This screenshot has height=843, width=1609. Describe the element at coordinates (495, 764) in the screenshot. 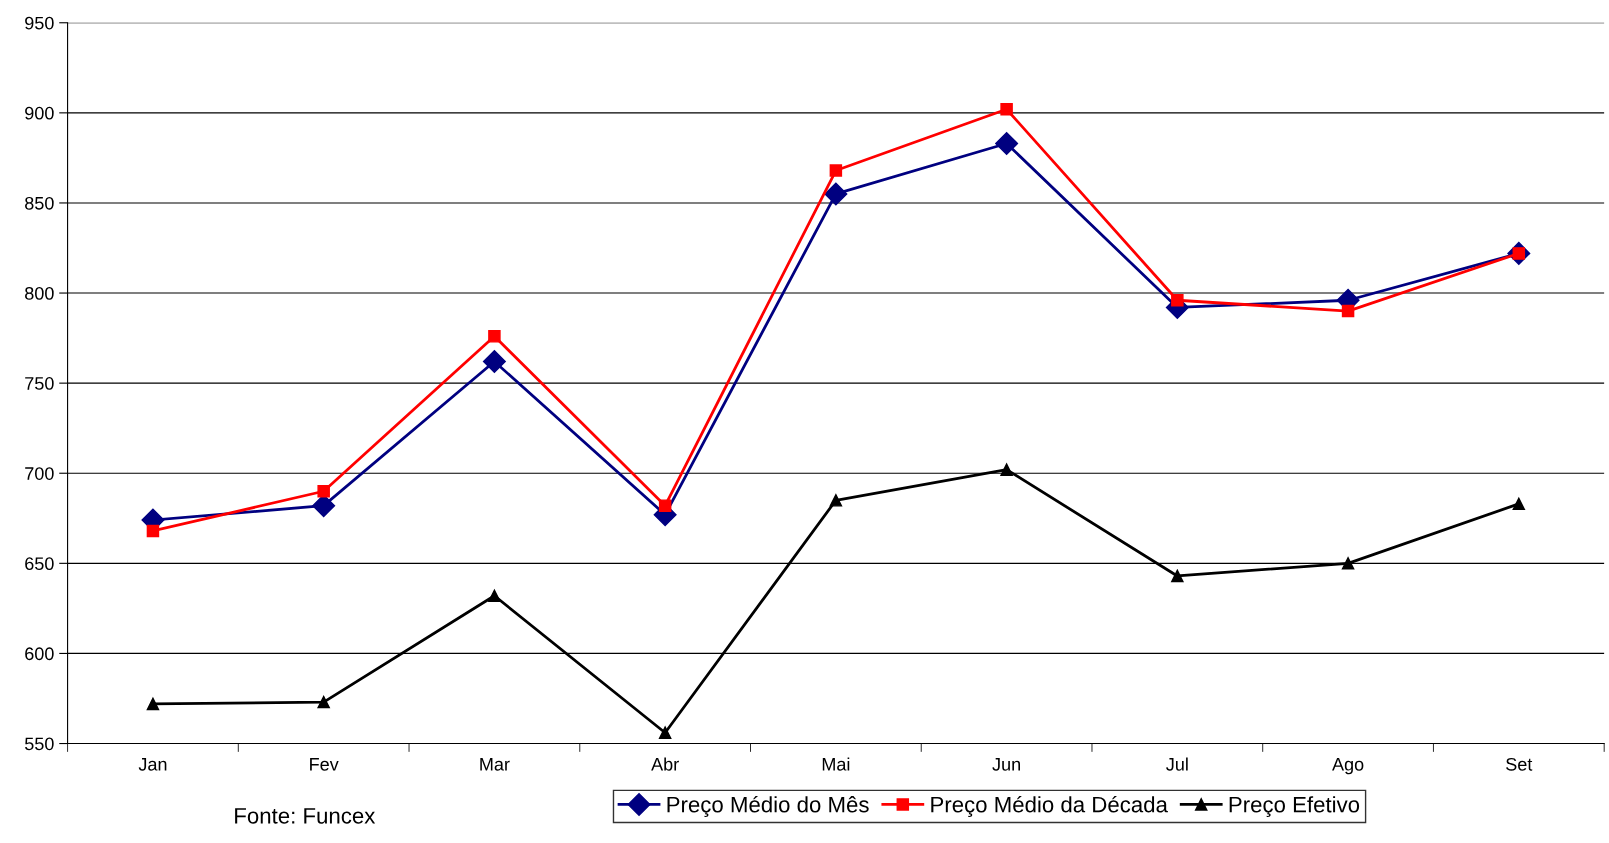

I see `x-tick-label: Mar` at that location.